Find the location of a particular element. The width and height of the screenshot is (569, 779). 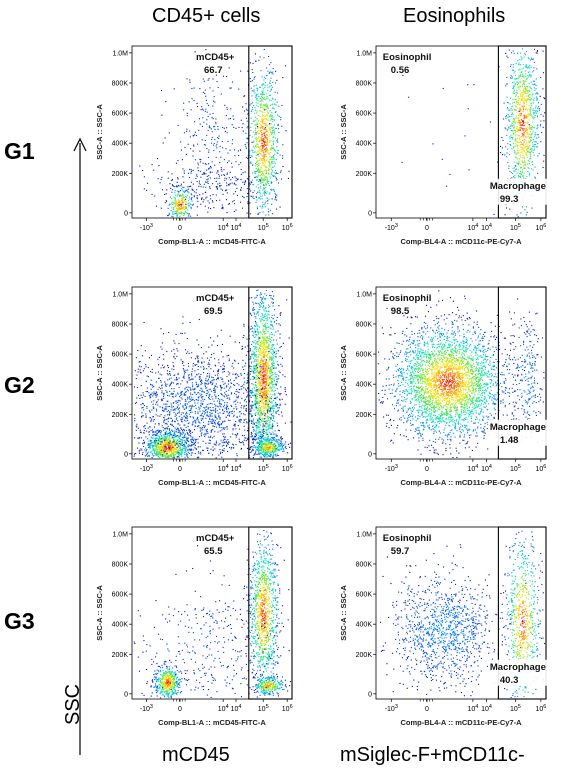

gate-percentage: 59.7 is located at coordinates (400, 551).